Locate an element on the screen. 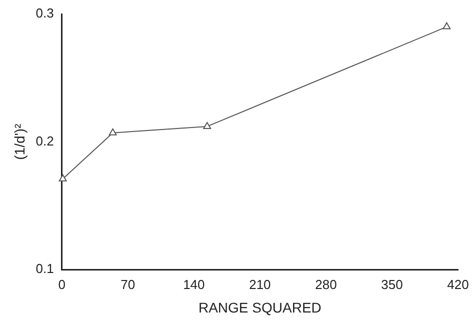  x-axis-title: RANGE SQUARED is located at coordinates (260, 307).